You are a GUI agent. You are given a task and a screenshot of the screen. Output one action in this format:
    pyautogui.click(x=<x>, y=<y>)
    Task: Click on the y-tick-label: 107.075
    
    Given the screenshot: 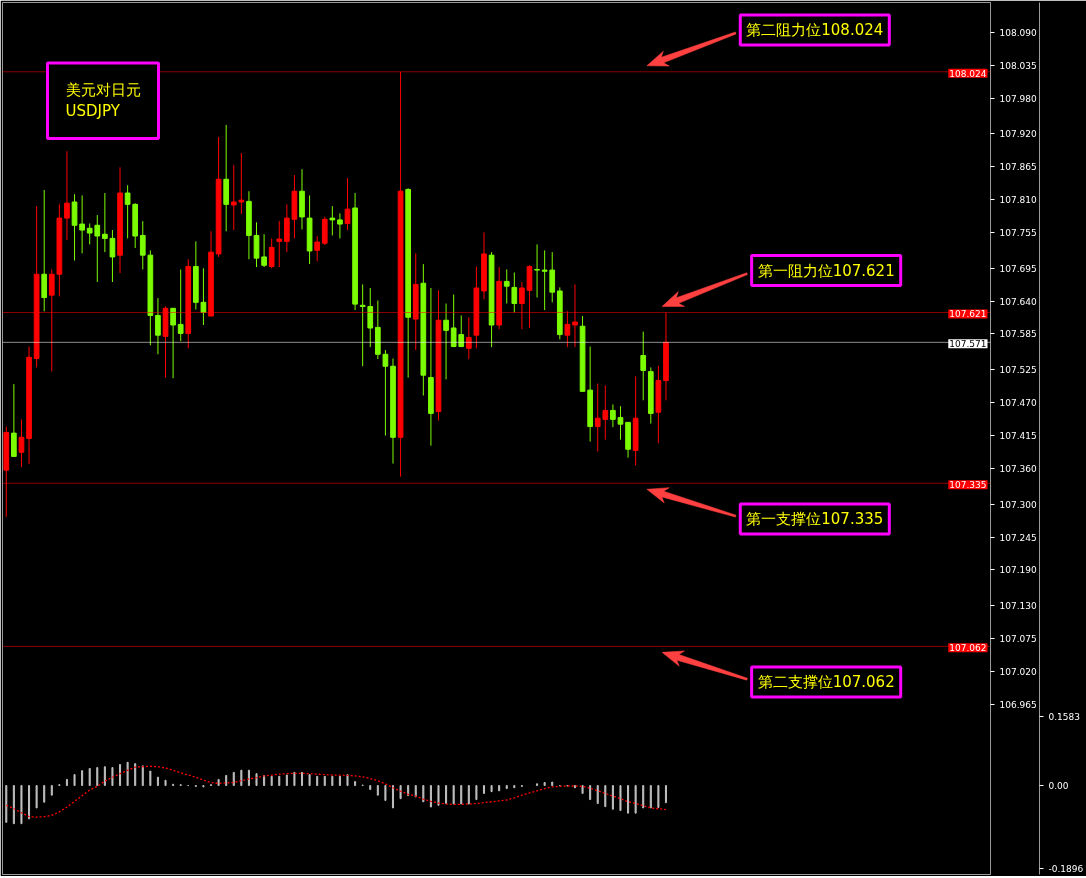 What is the action you would take?
    pyautogui.click(x=1018, y=639)
    